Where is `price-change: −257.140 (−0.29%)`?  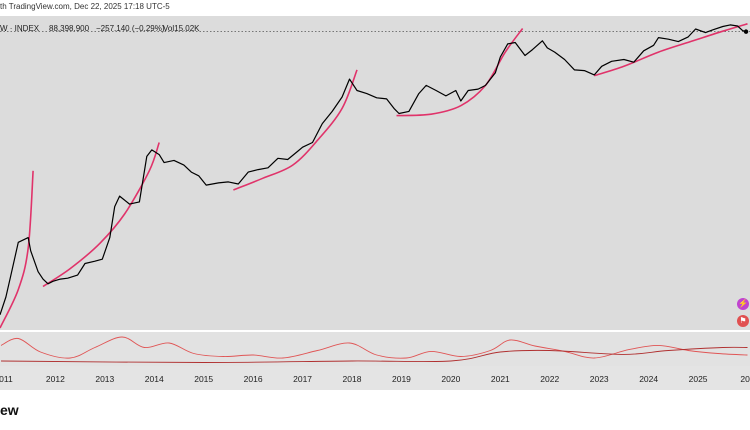 price-change: −257.140 (−0.29%) is located at coordinates (130, 28).